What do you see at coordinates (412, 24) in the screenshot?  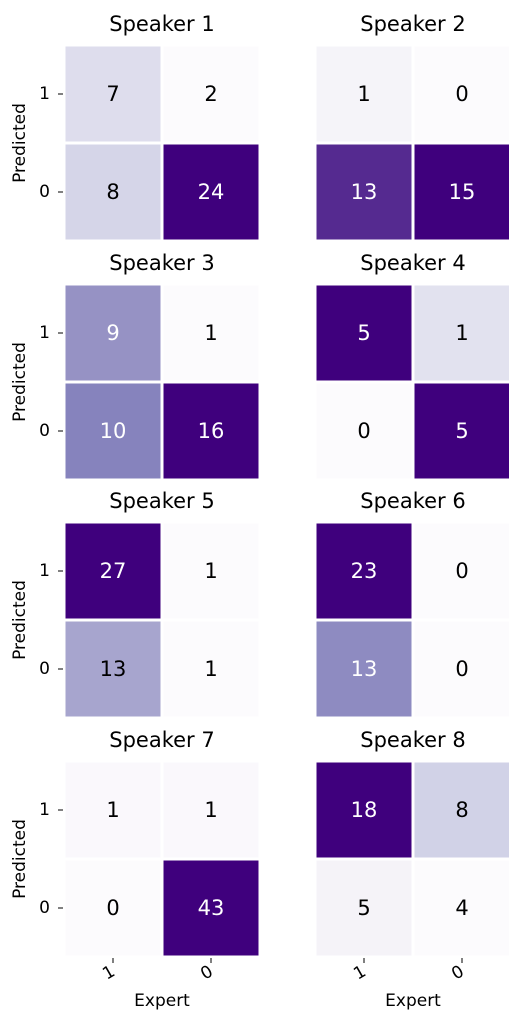 I see `chart-title: Speaker 2` at bounding box center [412, 24].